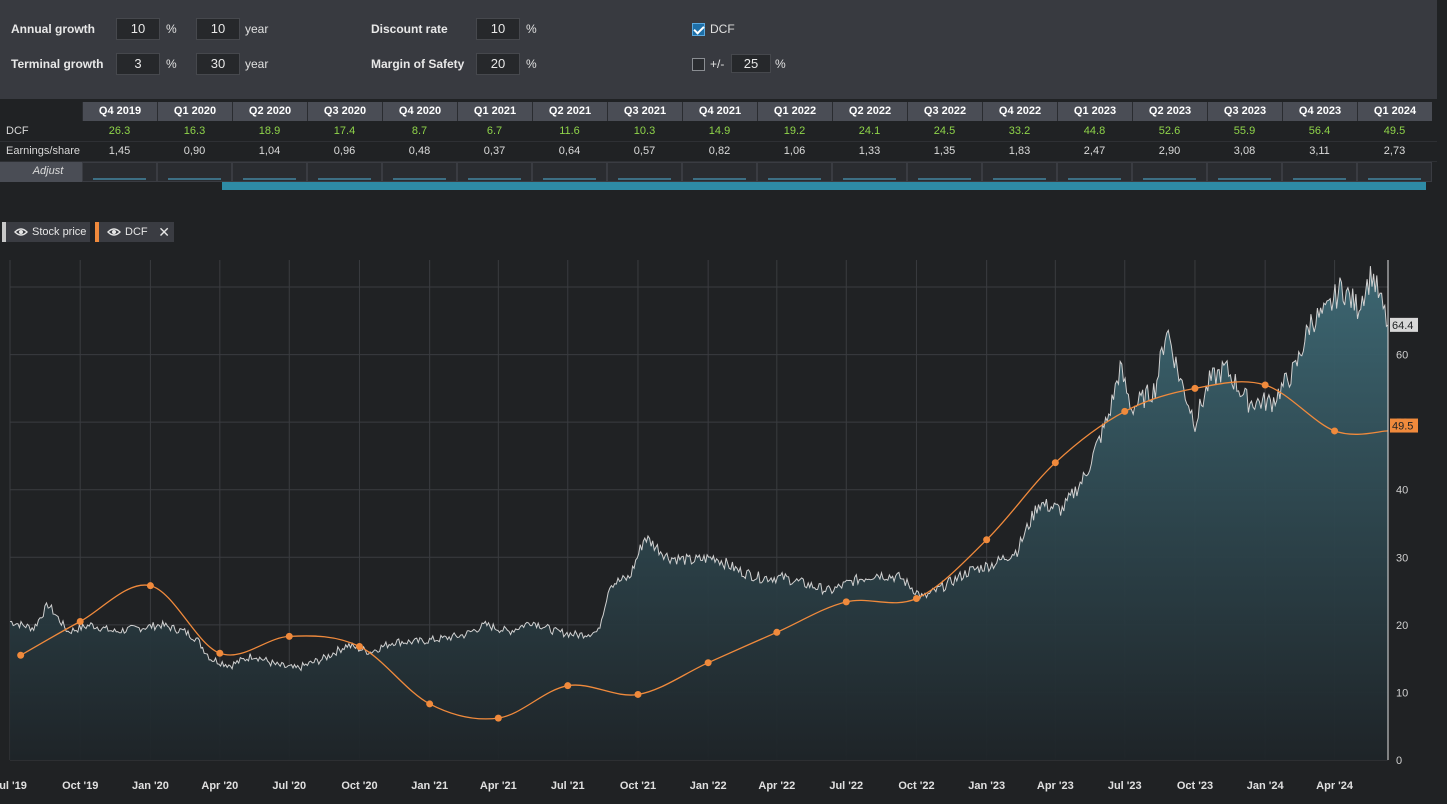 The height and width of the screenshot is (804, 1447). What do you see at coordinates (138, 64) in the screenshot?
I see `terminal-growth-percent-input: 3` at bounding box center [138, 64].